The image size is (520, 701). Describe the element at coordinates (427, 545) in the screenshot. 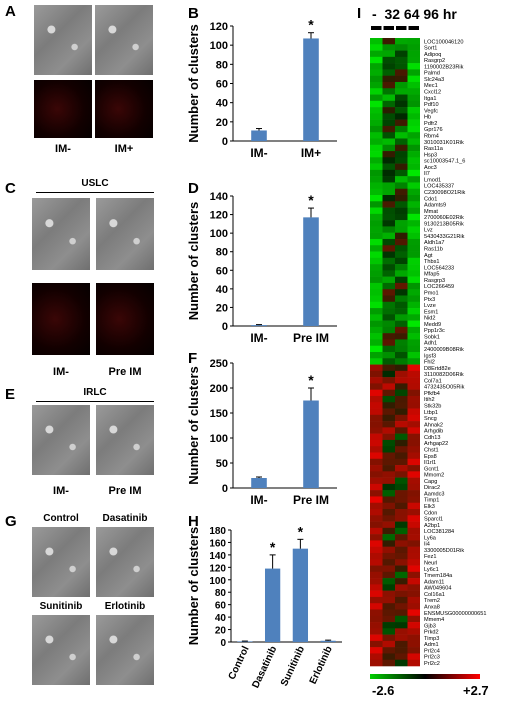

I see `gene-label: Ii4` at that location.